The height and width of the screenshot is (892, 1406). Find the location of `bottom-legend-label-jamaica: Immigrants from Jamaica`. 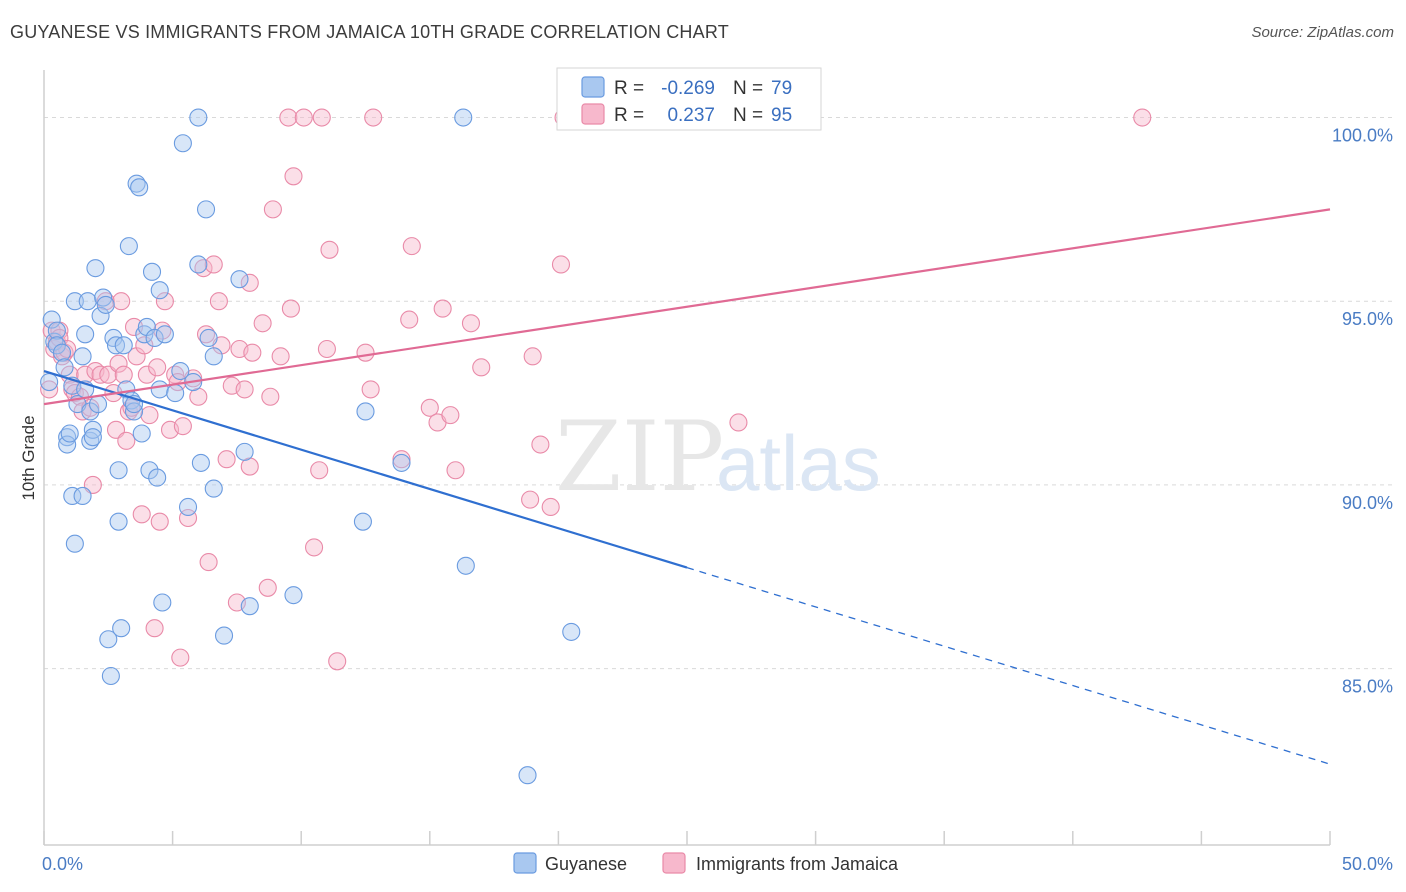

bottom-legend-label-jamaica: Immigrants from Jamaica is located at coordinates (797, 864).